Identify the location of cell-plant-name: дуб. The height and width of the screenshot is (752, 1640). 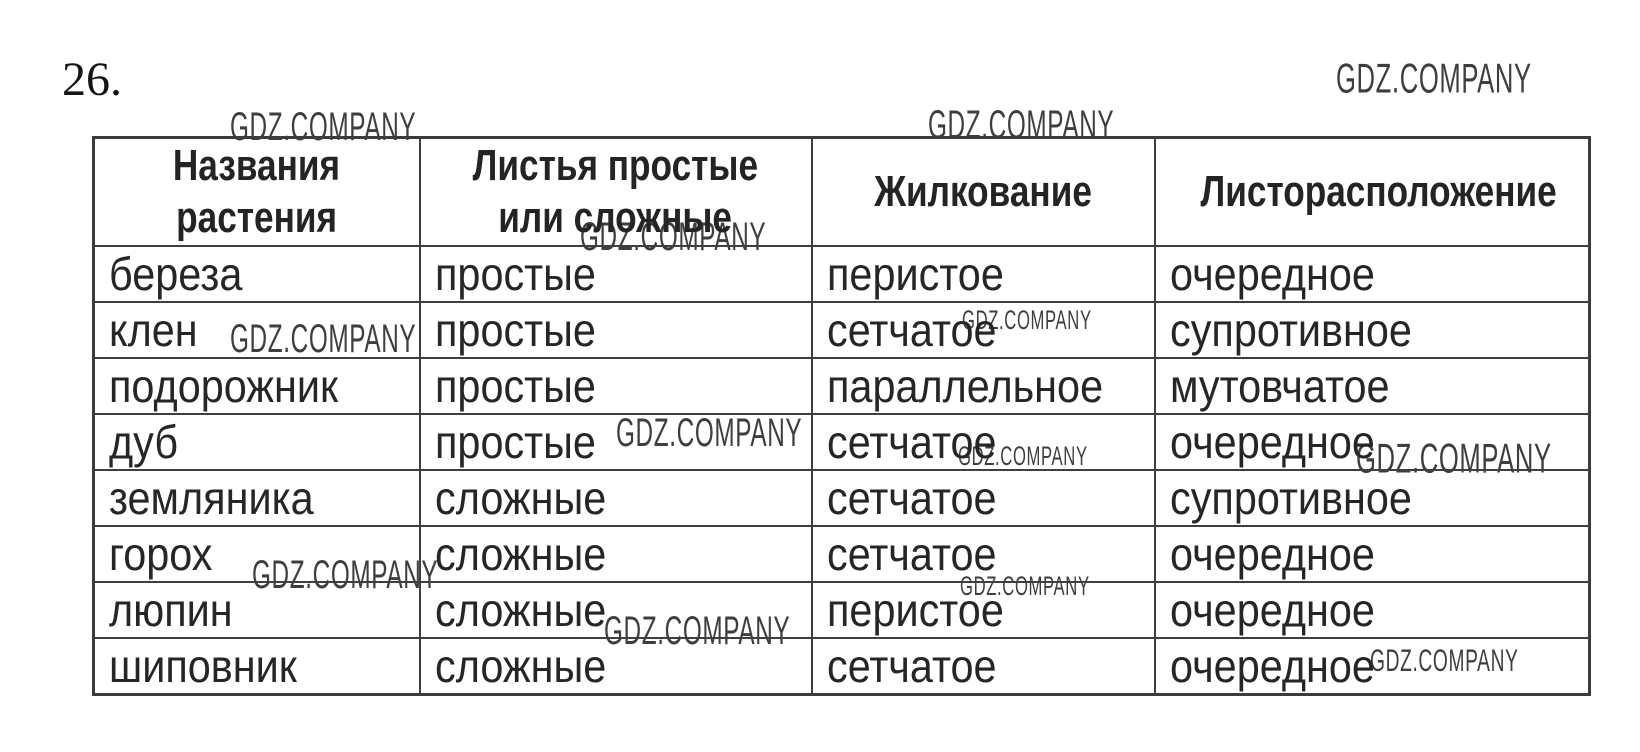
(256, 441).